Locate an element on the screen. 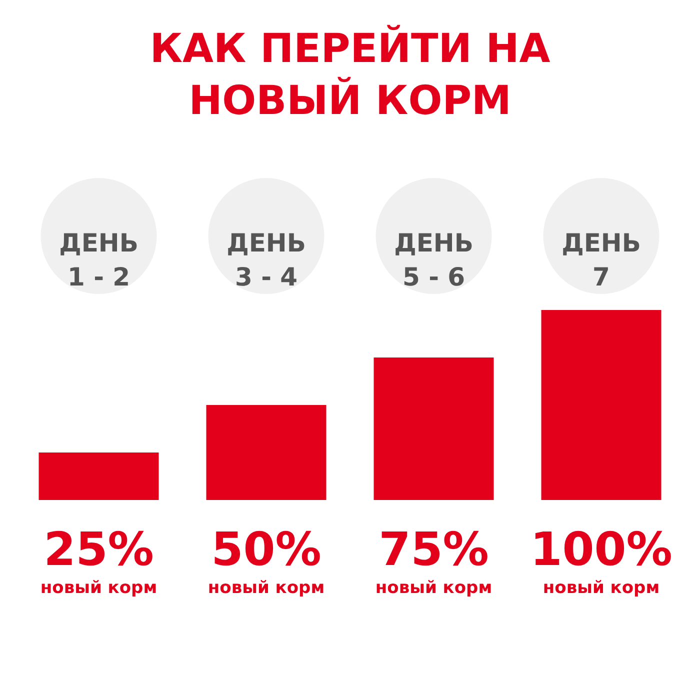  x-tick-label: ДЕНЬ 7 is located at coordinates (601, 260).